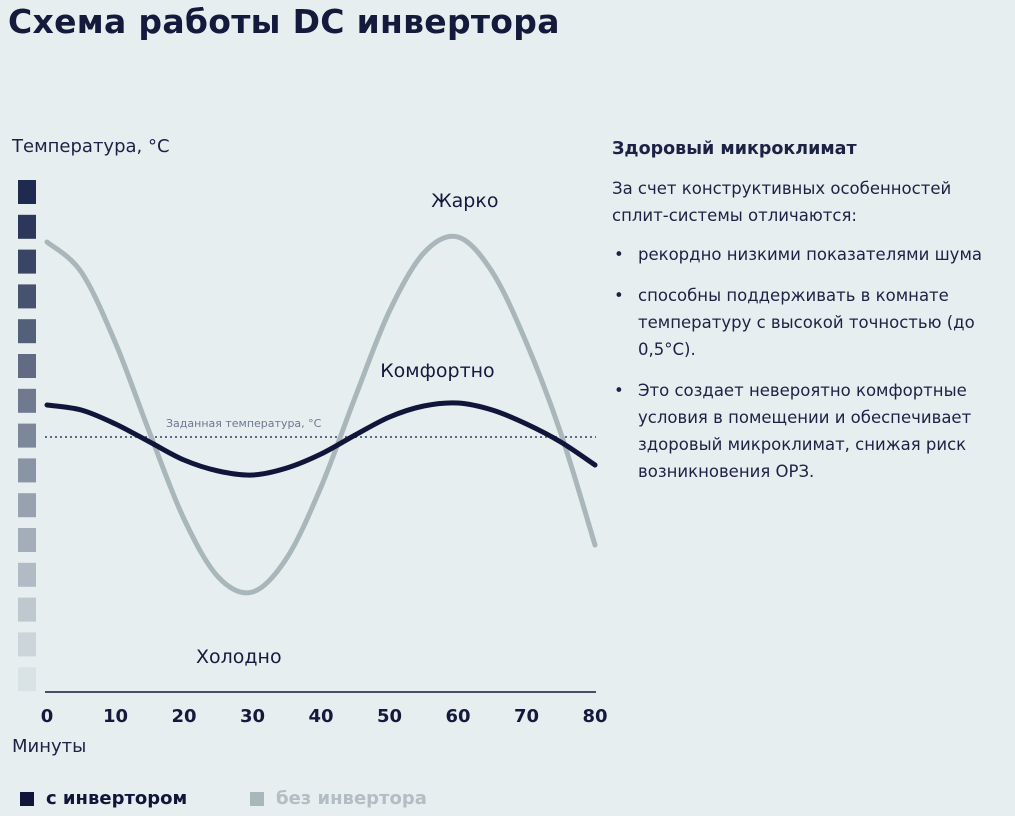  I want to click on page-title: Схема работы DC инвертора, so click(284, 21).